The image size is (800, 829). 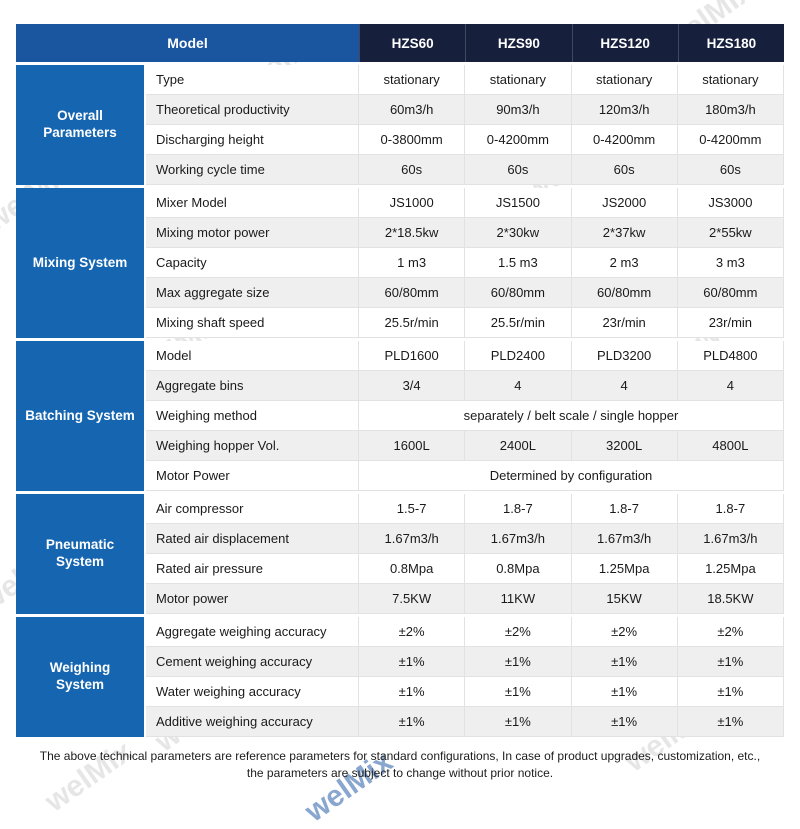 What do you see at coordinates (518, 203) in the screenshot?
I see `param-value: JS1500` at bounding box center [518, 203].